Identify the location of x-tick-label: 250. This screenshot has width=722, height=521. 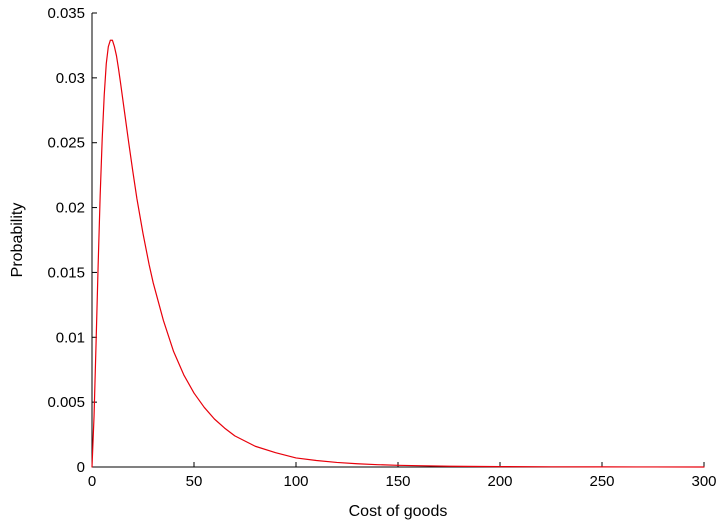
(601, 481).